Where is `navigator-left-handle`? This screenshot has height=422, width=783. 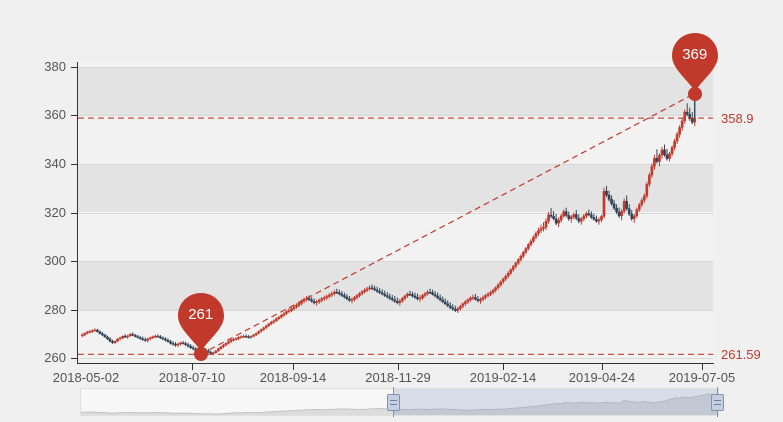 navigator-left-handle is located at coordinates (394, 402).